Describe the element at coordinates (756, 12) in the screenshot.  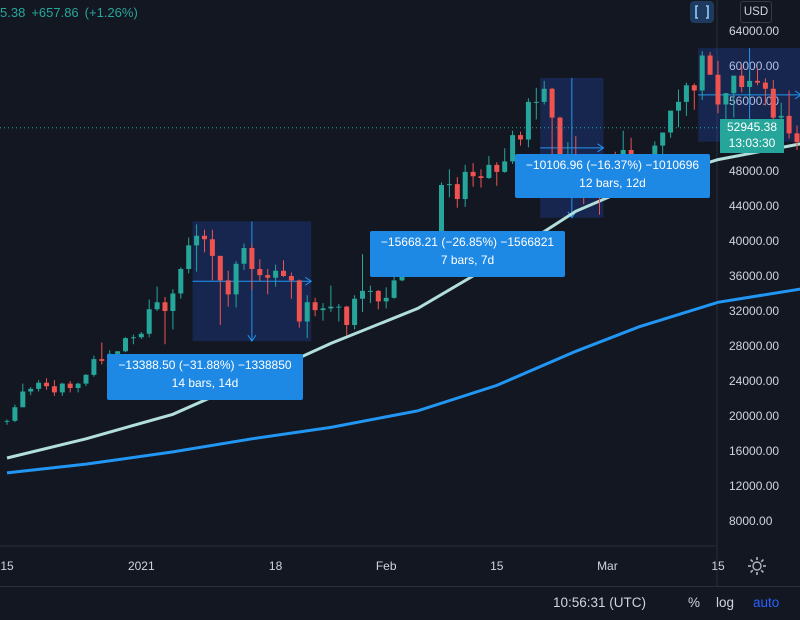
I see `currency-label: USD` at that location.